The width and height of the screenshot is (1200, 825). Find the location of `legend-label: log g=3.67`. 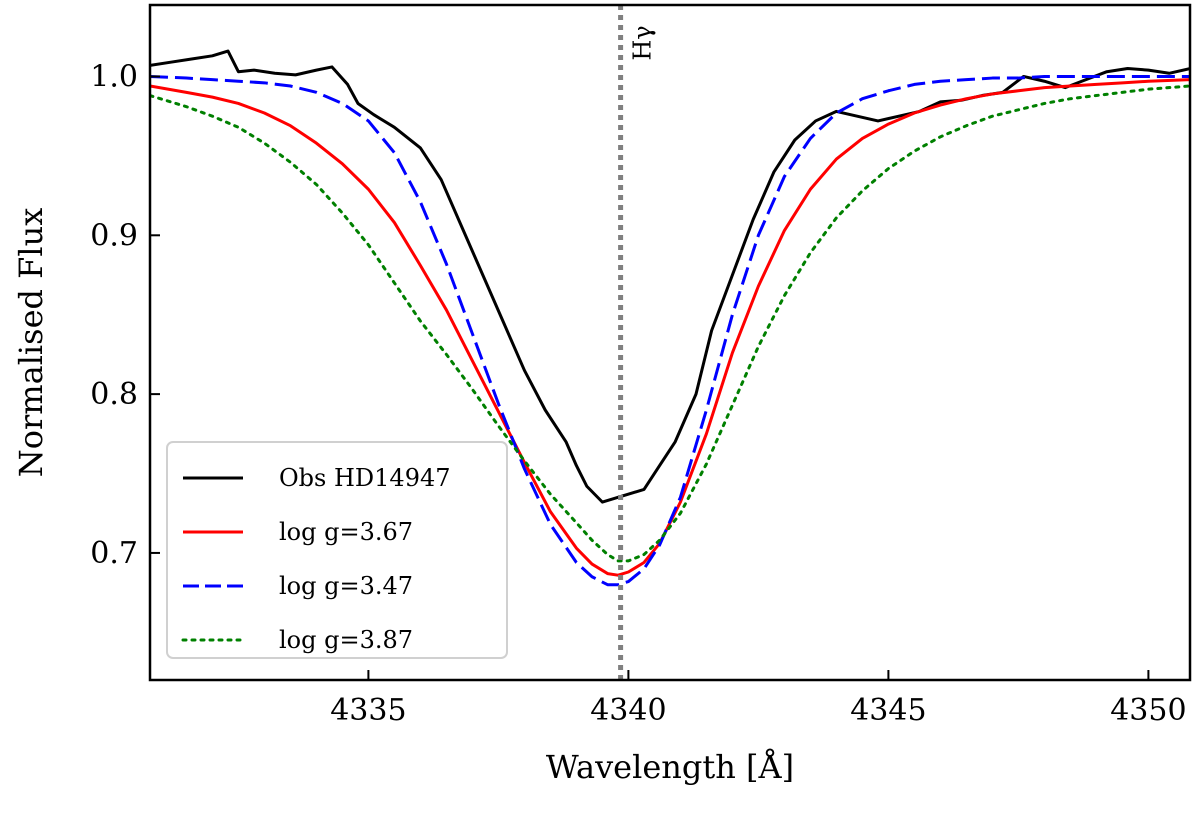

legend-label: log g=3.67 is located at coordinates (346, 532).